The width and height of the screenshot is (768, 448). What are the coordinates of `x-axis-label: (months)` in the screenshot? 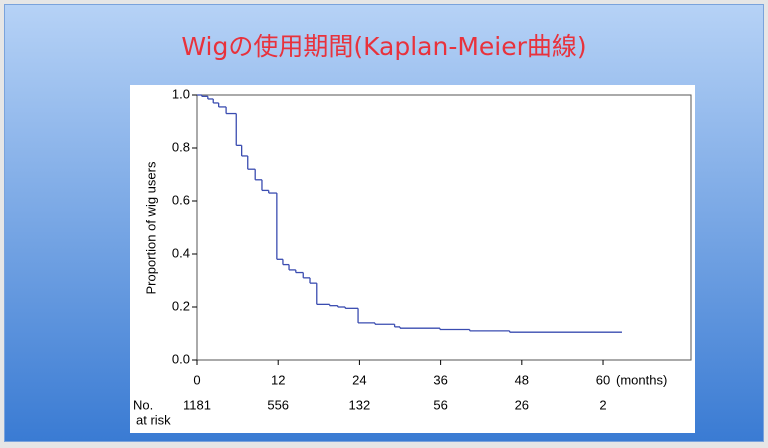 It's located at (641, 379).